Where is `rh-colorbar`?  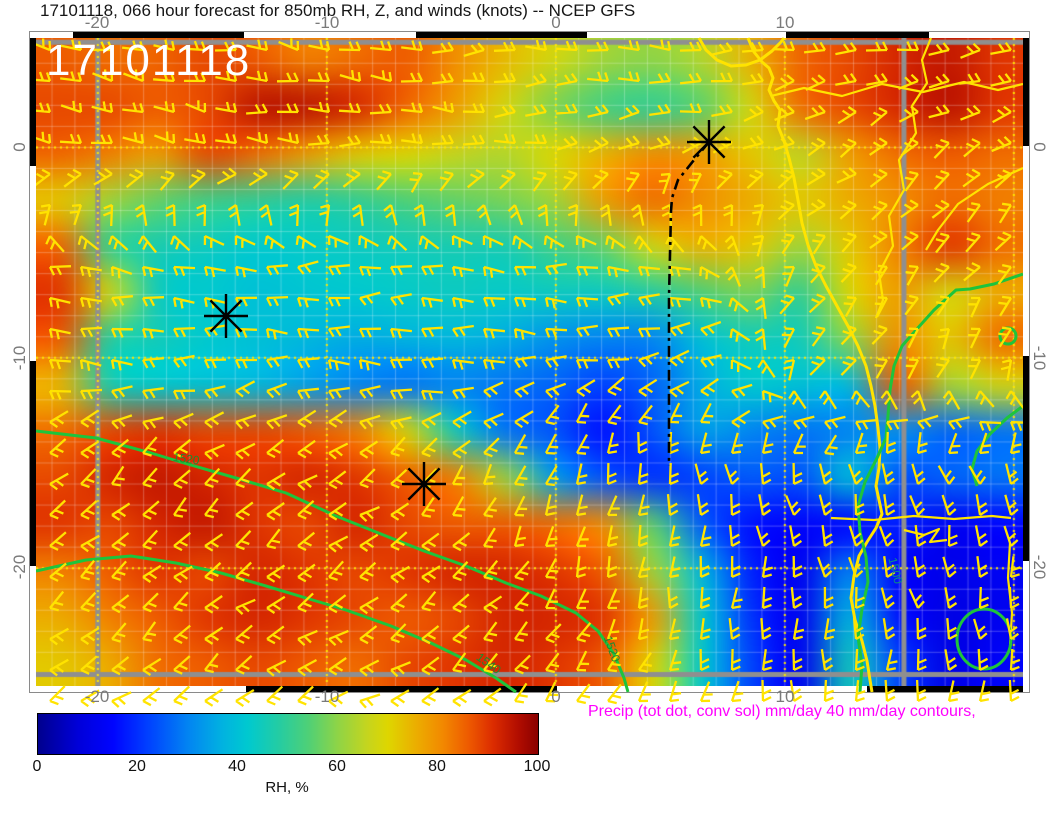
rh-colorbar is located at coordinates (288, 734).